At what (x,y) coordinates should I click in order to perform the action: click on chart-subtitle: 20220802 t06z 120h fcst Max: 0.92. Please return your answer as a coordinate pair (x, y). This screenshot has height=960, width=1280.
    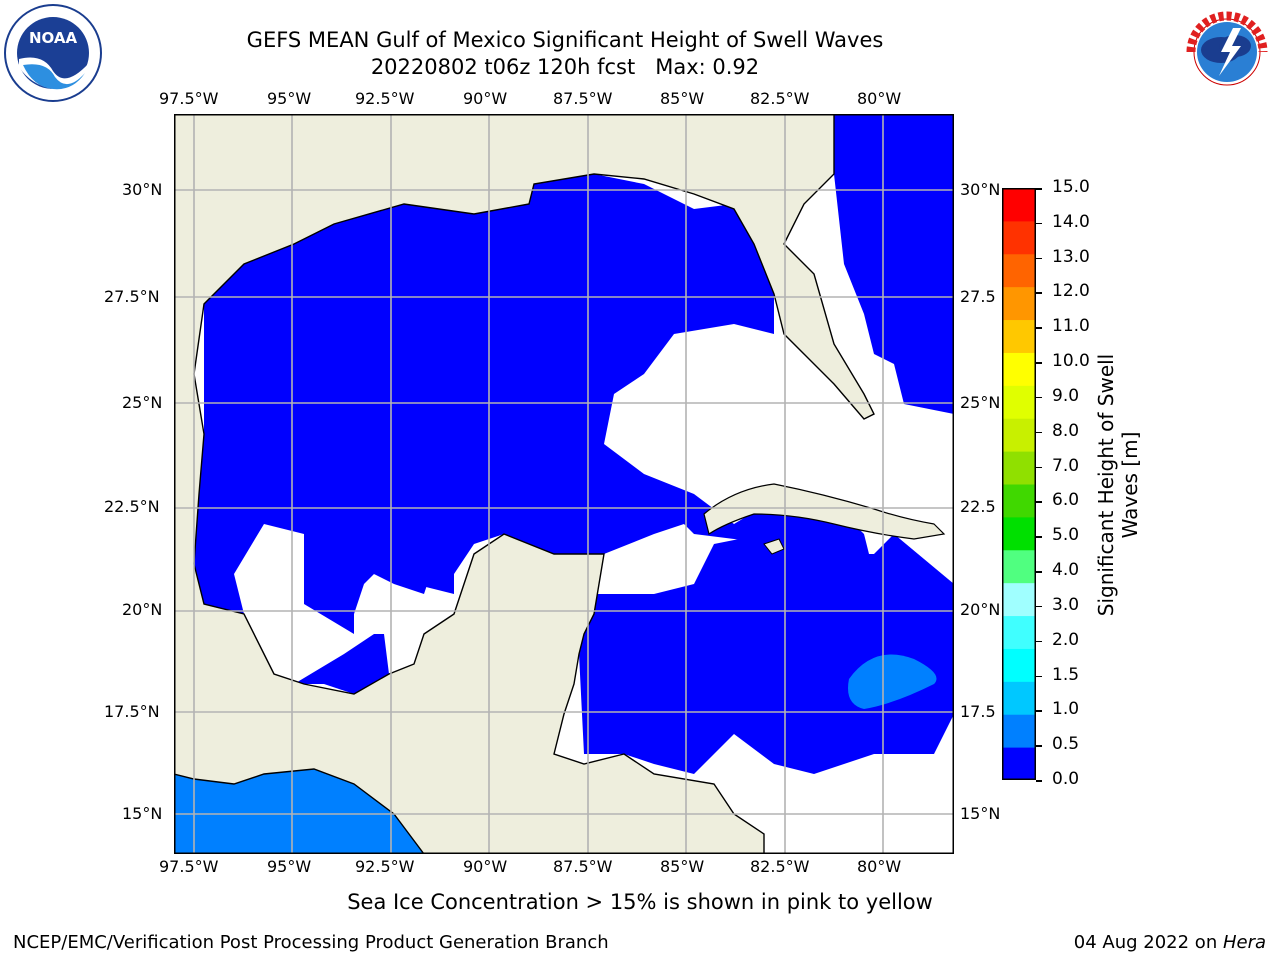
    Looking at the image, I should click on (565, 67).